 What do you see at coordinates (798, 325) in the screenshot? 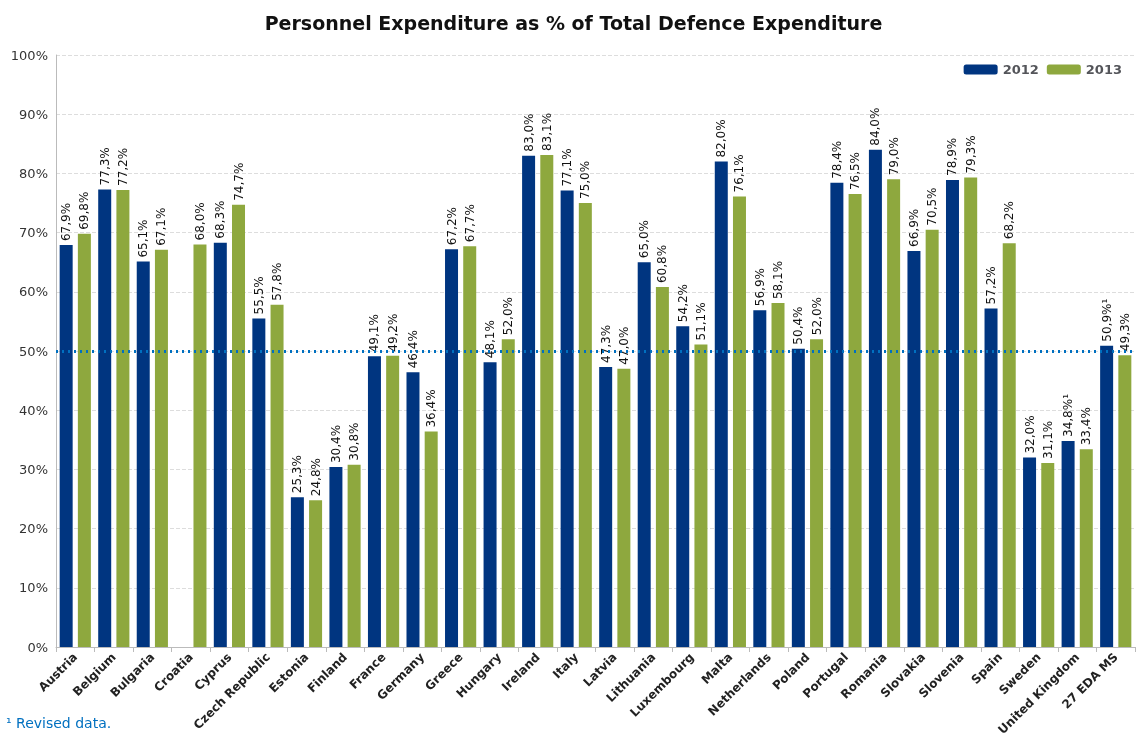
I see `data-label: 50,4%` at bounding box center [798, 325].